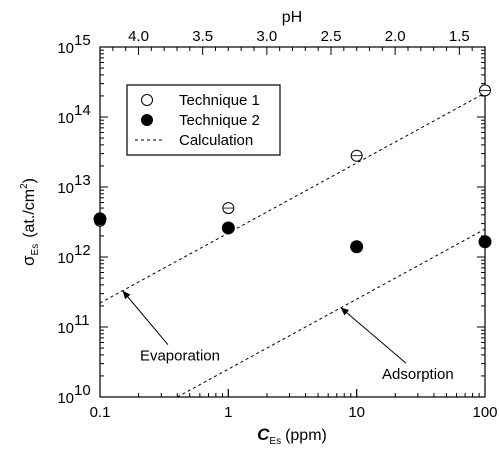 This screenshot has width=499, height=454. I want to click on x-tick-label: 0.1, so click(100, 412).